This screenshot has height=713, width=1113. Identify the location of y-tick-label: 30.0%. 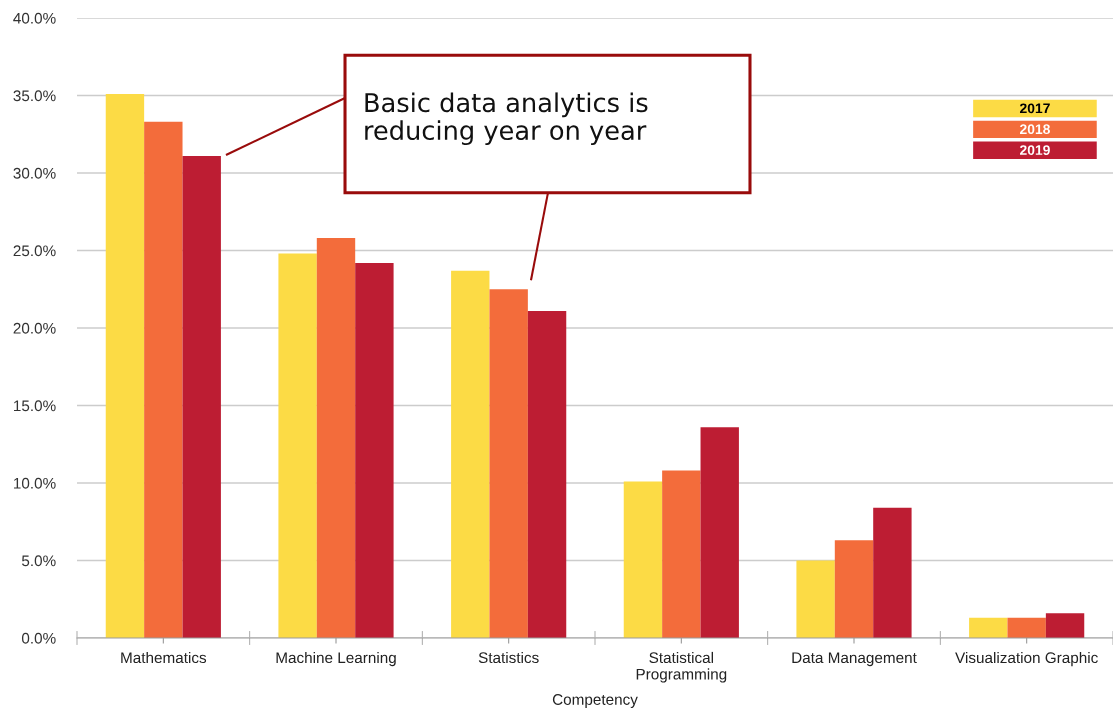
(34, 173).